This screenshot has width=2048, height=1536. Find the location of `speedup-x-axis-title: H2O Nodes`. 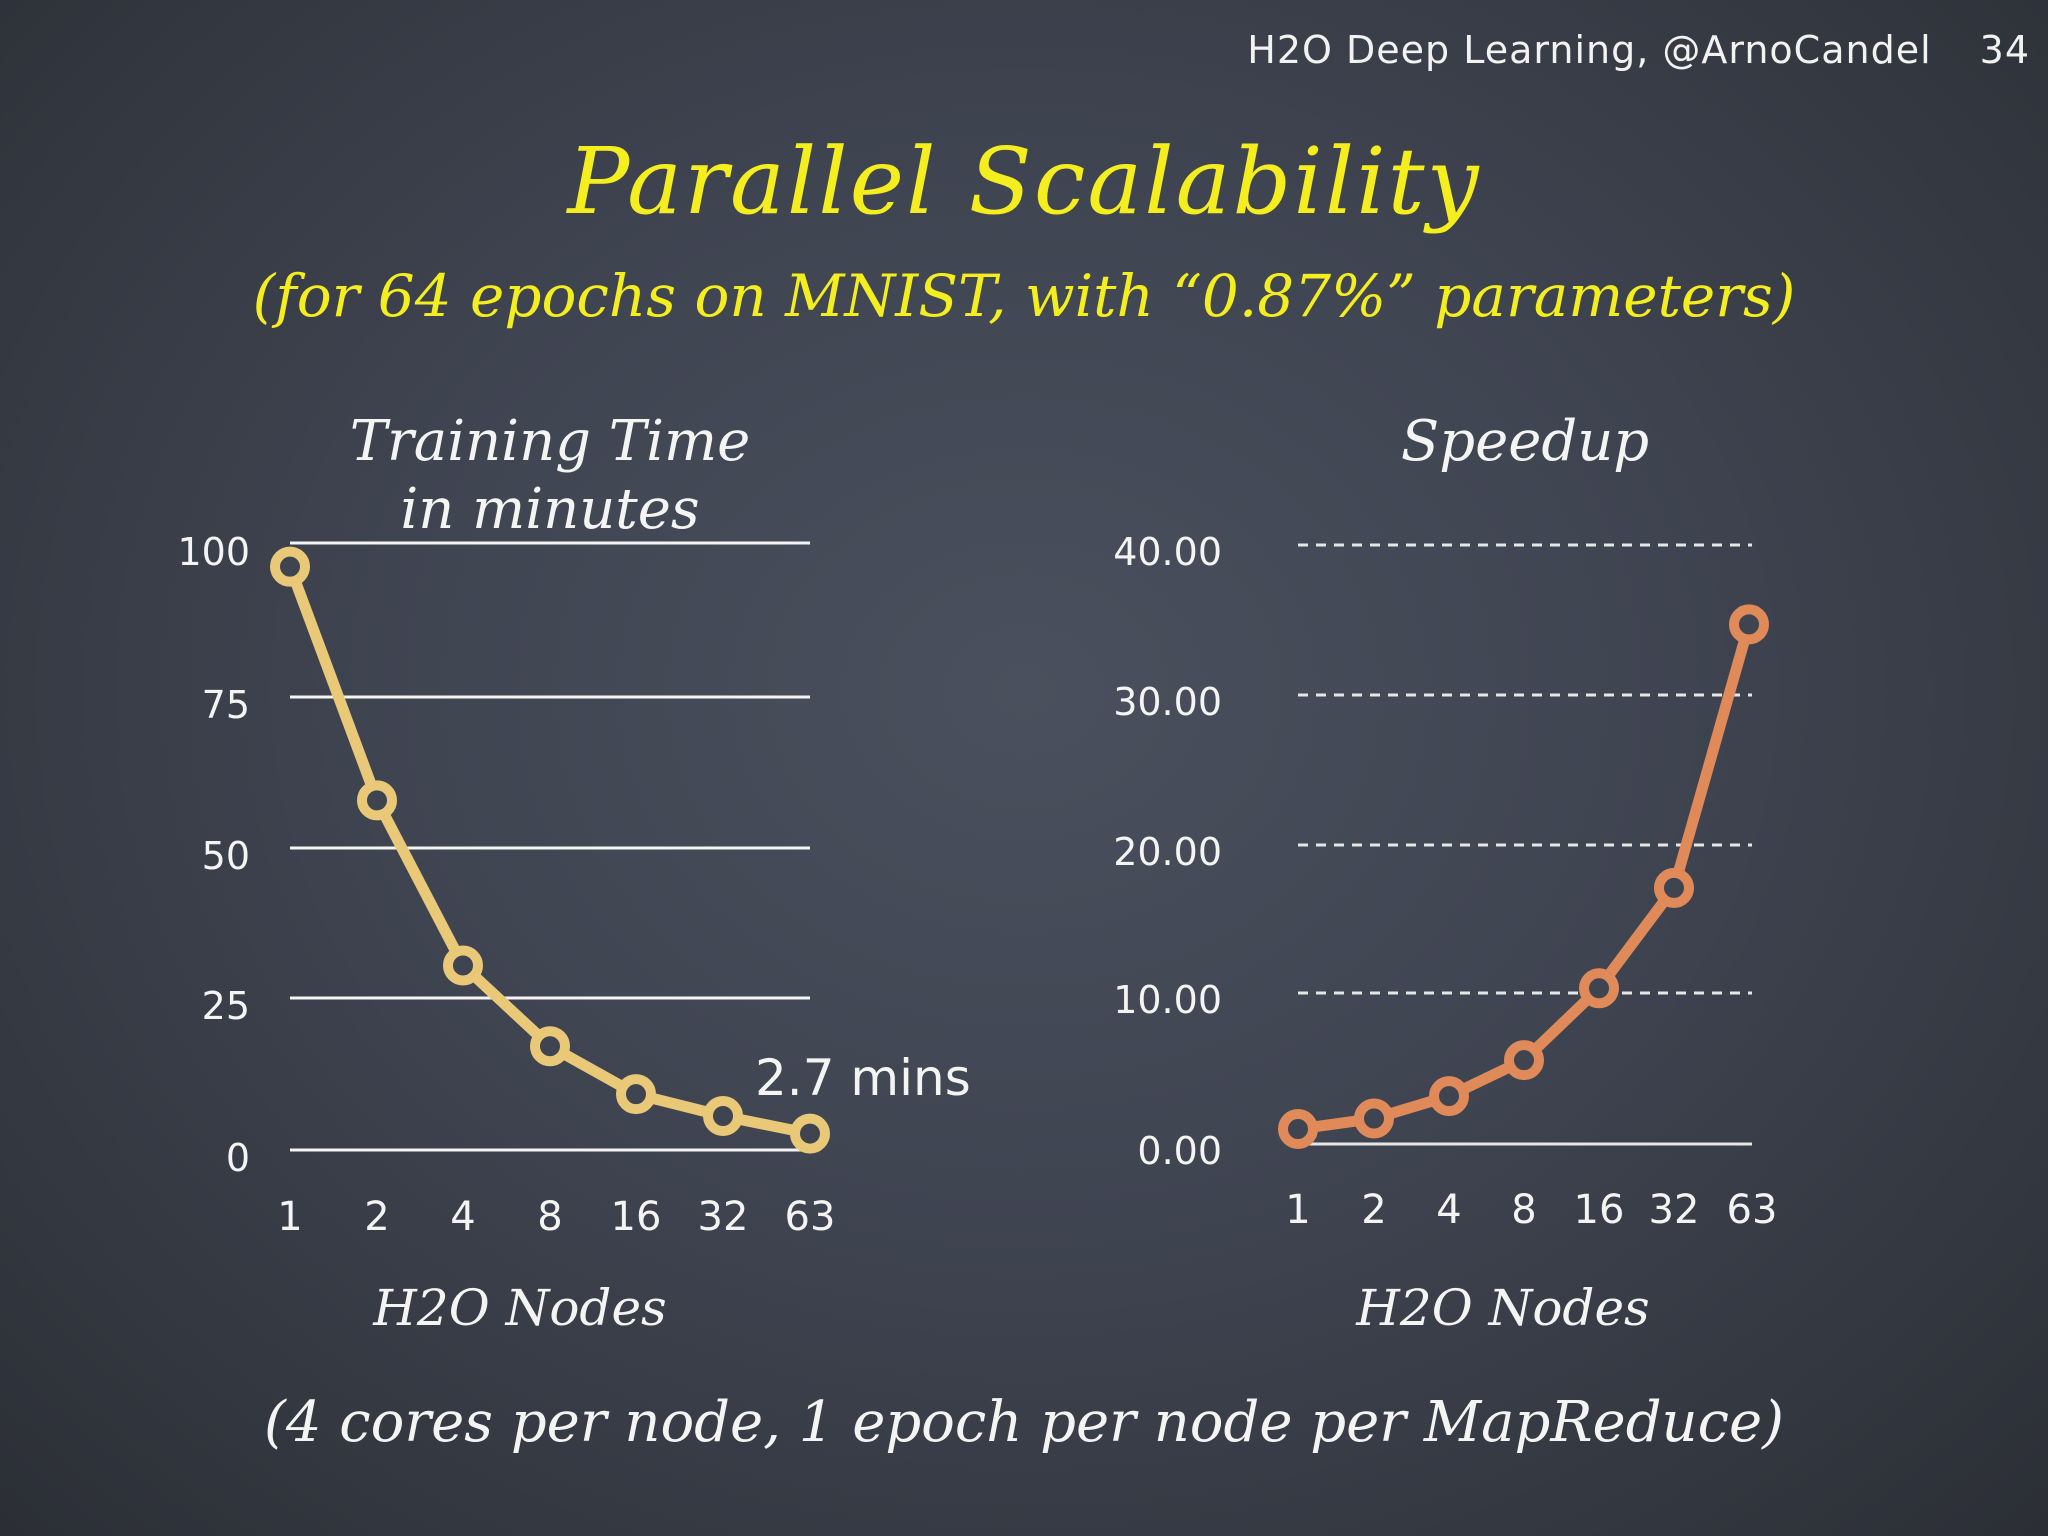

speedup-x-axis-title: H2O Nodes is located at coordinates (1502, 1308).